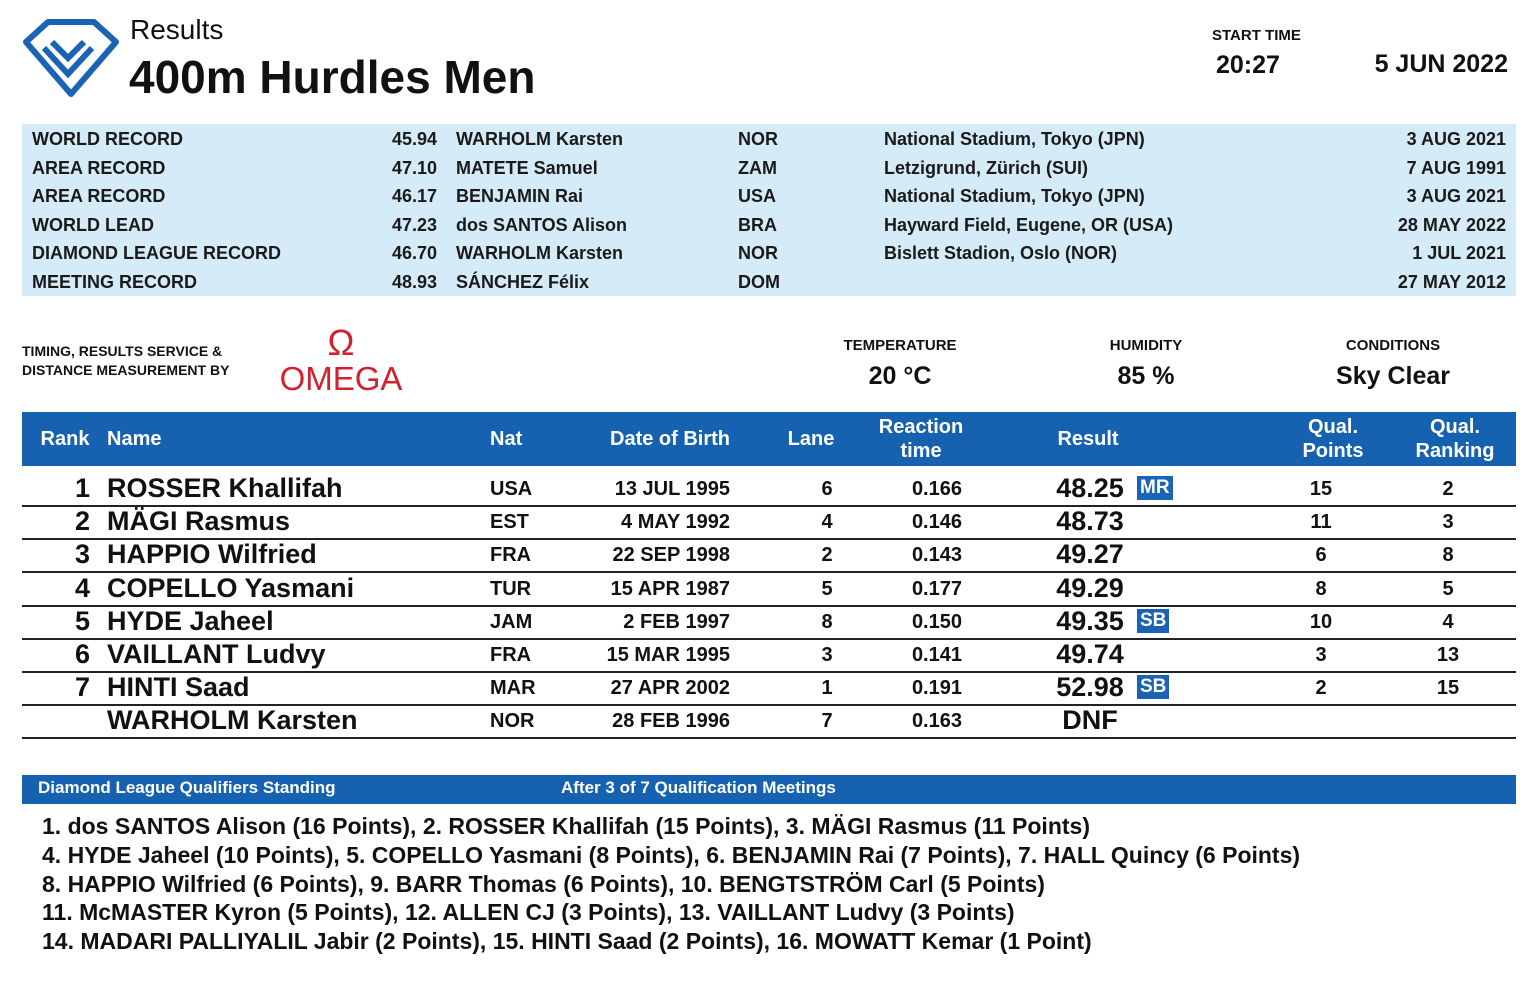 This screenshot has height=988, width=1536. What do you see at coordinates (414, 224) in the screenshot?
I see `record-cell: 47.23` at bounding box center [414, 224].